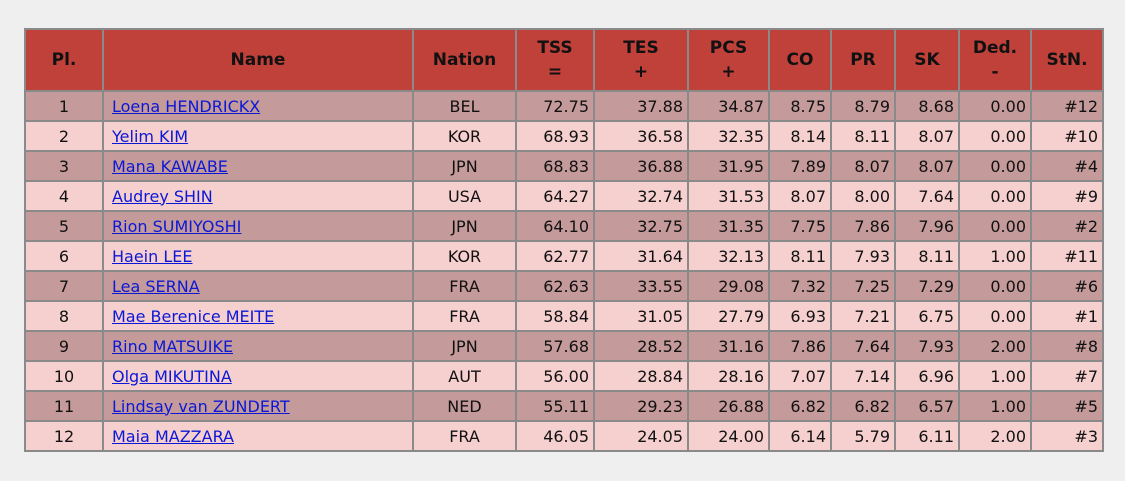  I want to click on cell-place: 9, so click(64, 346).